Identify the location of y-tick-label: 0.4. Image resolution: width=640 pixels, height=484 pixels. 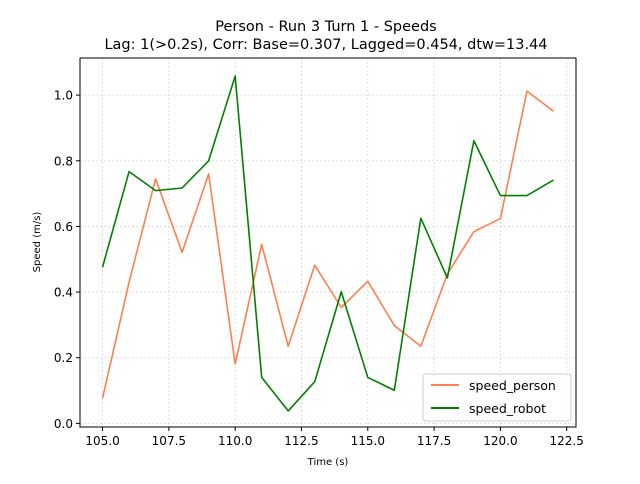
(63, 293).